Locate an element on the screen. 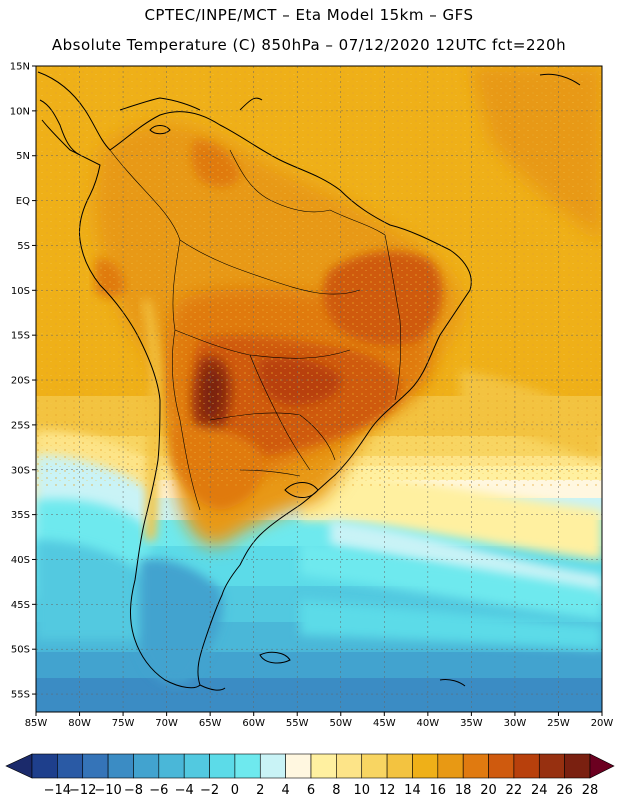 The image size is (618, 800). colorbar-label: −2 is located at coordinates (209, 790).